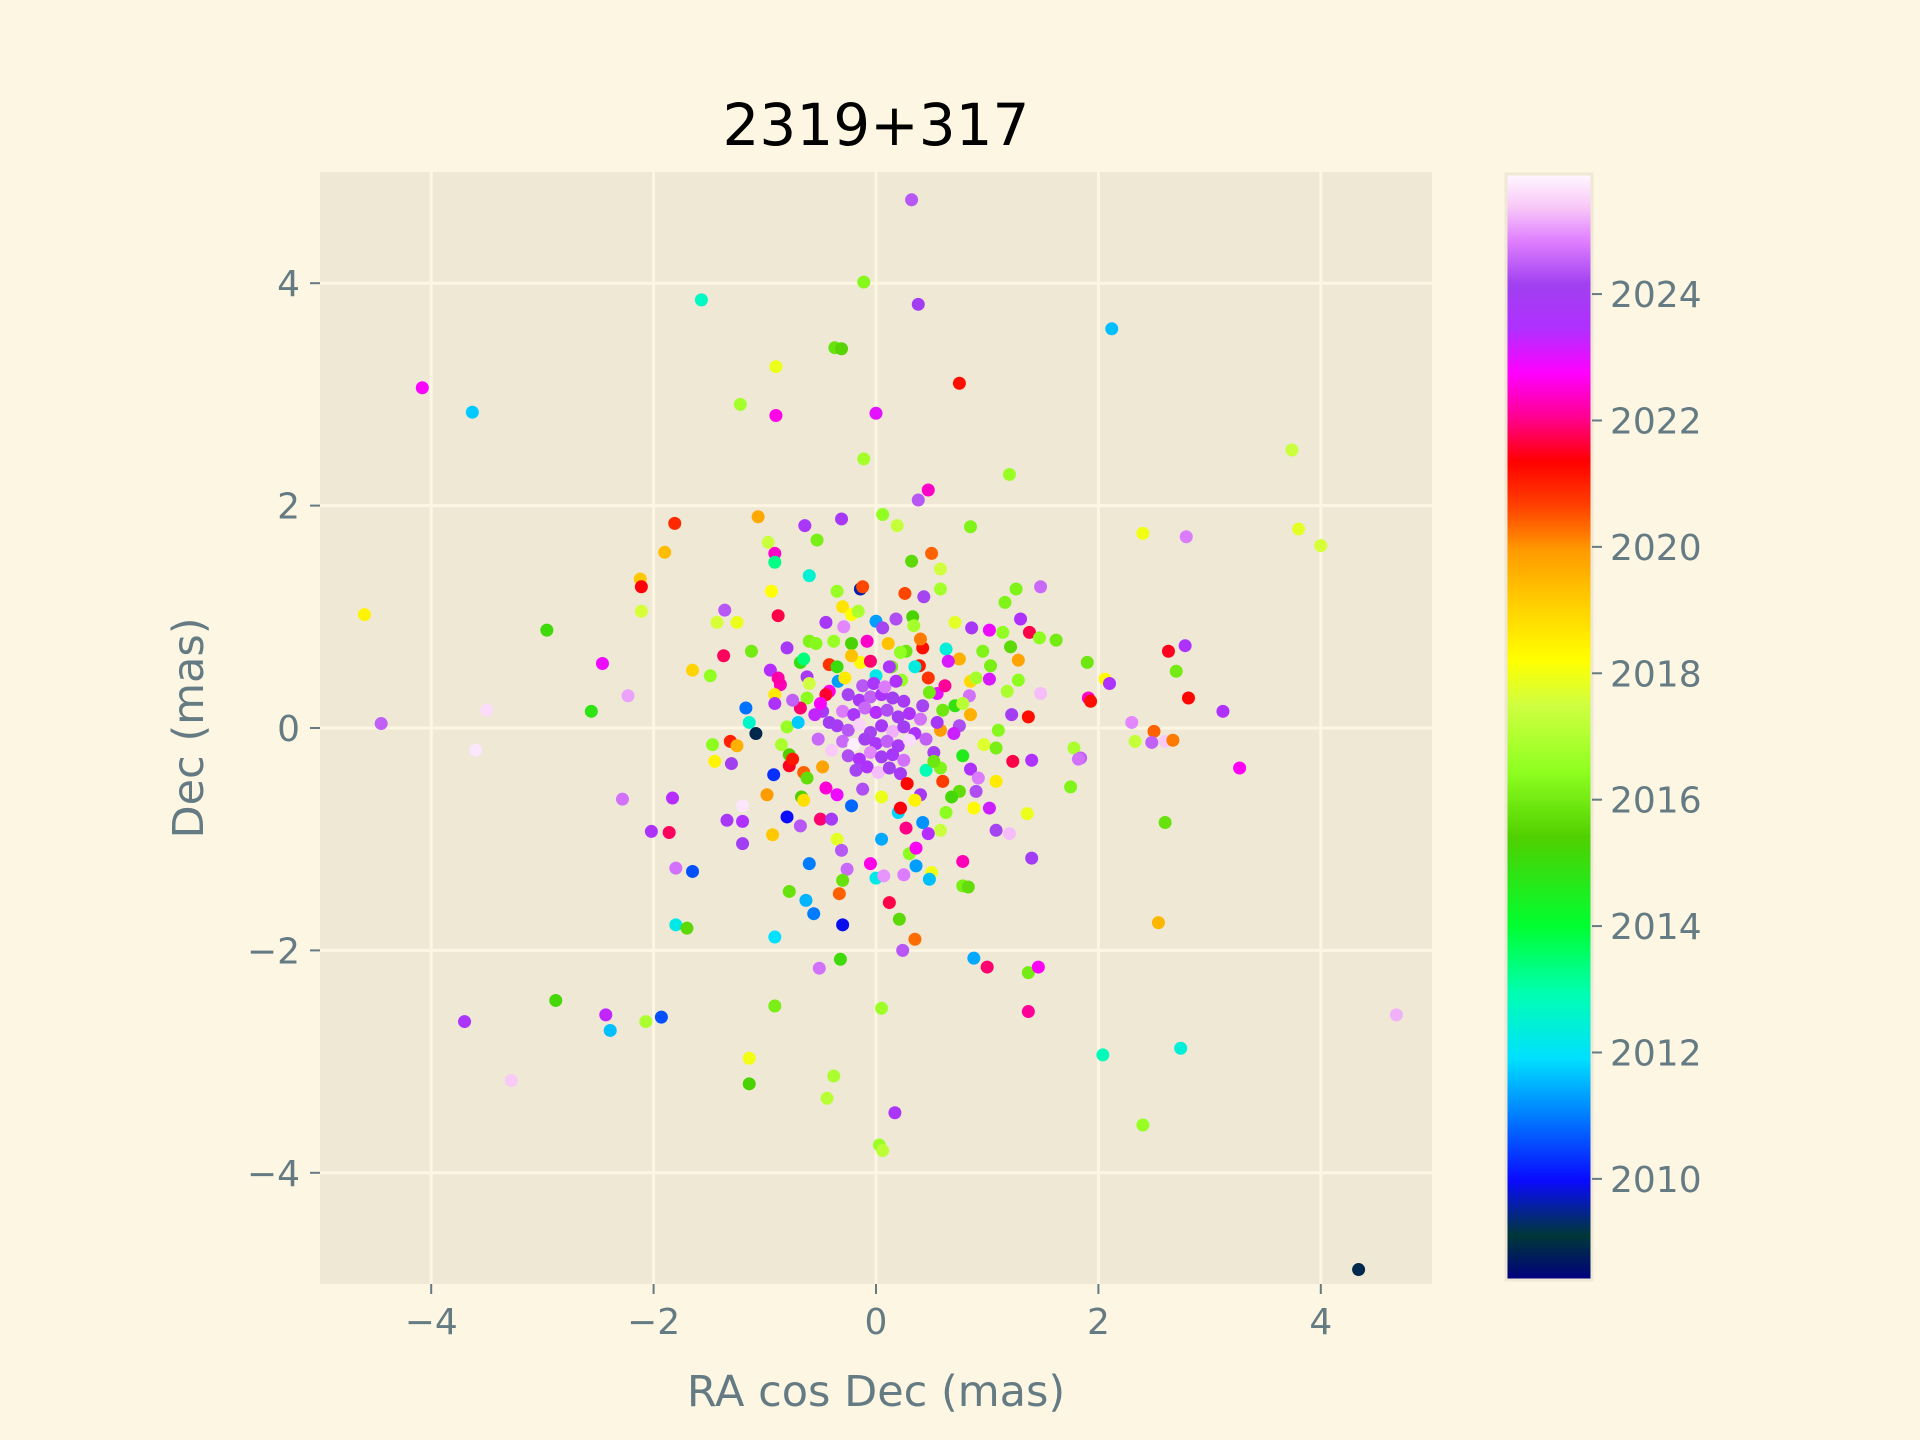 The image size is (1920, 1440). I want to click on colorbar-tick-label: 2020, so click(1656, 548).